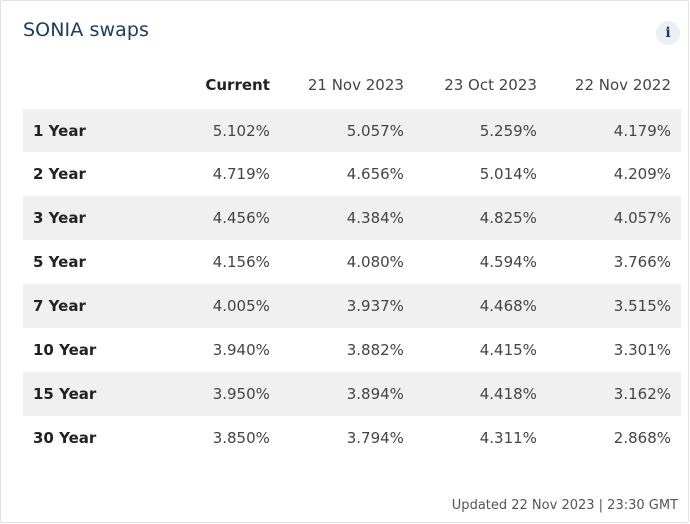  I want to click on header-current: Current, so click(237, 85).